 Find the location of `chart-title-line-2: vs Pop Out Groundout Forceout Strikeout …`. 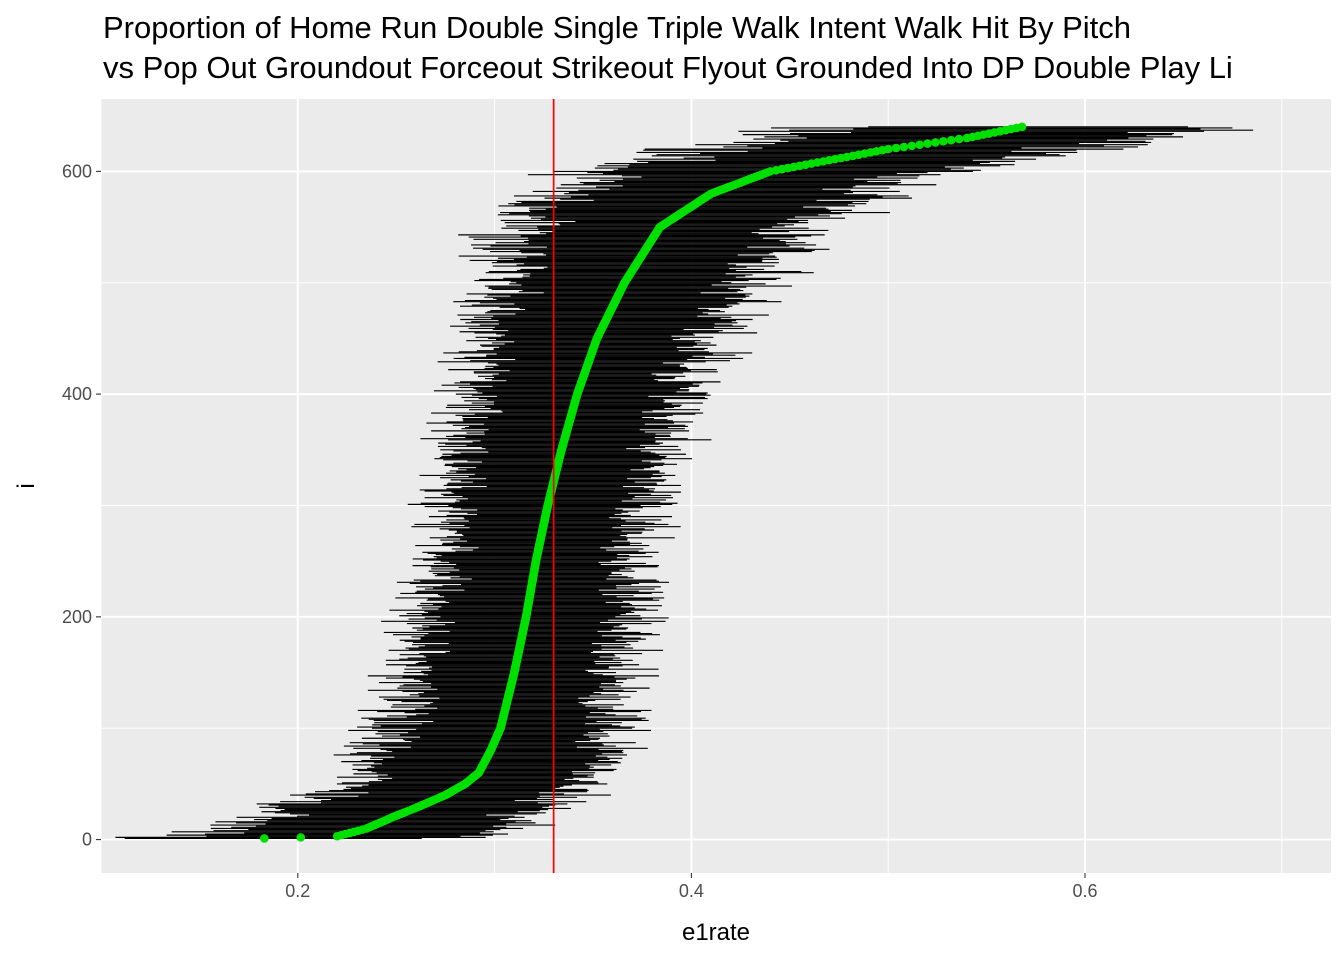

chart-title-line-2: vs Pop Out Groundout Forceout Strikeout … is located at coordinates (668, 67).